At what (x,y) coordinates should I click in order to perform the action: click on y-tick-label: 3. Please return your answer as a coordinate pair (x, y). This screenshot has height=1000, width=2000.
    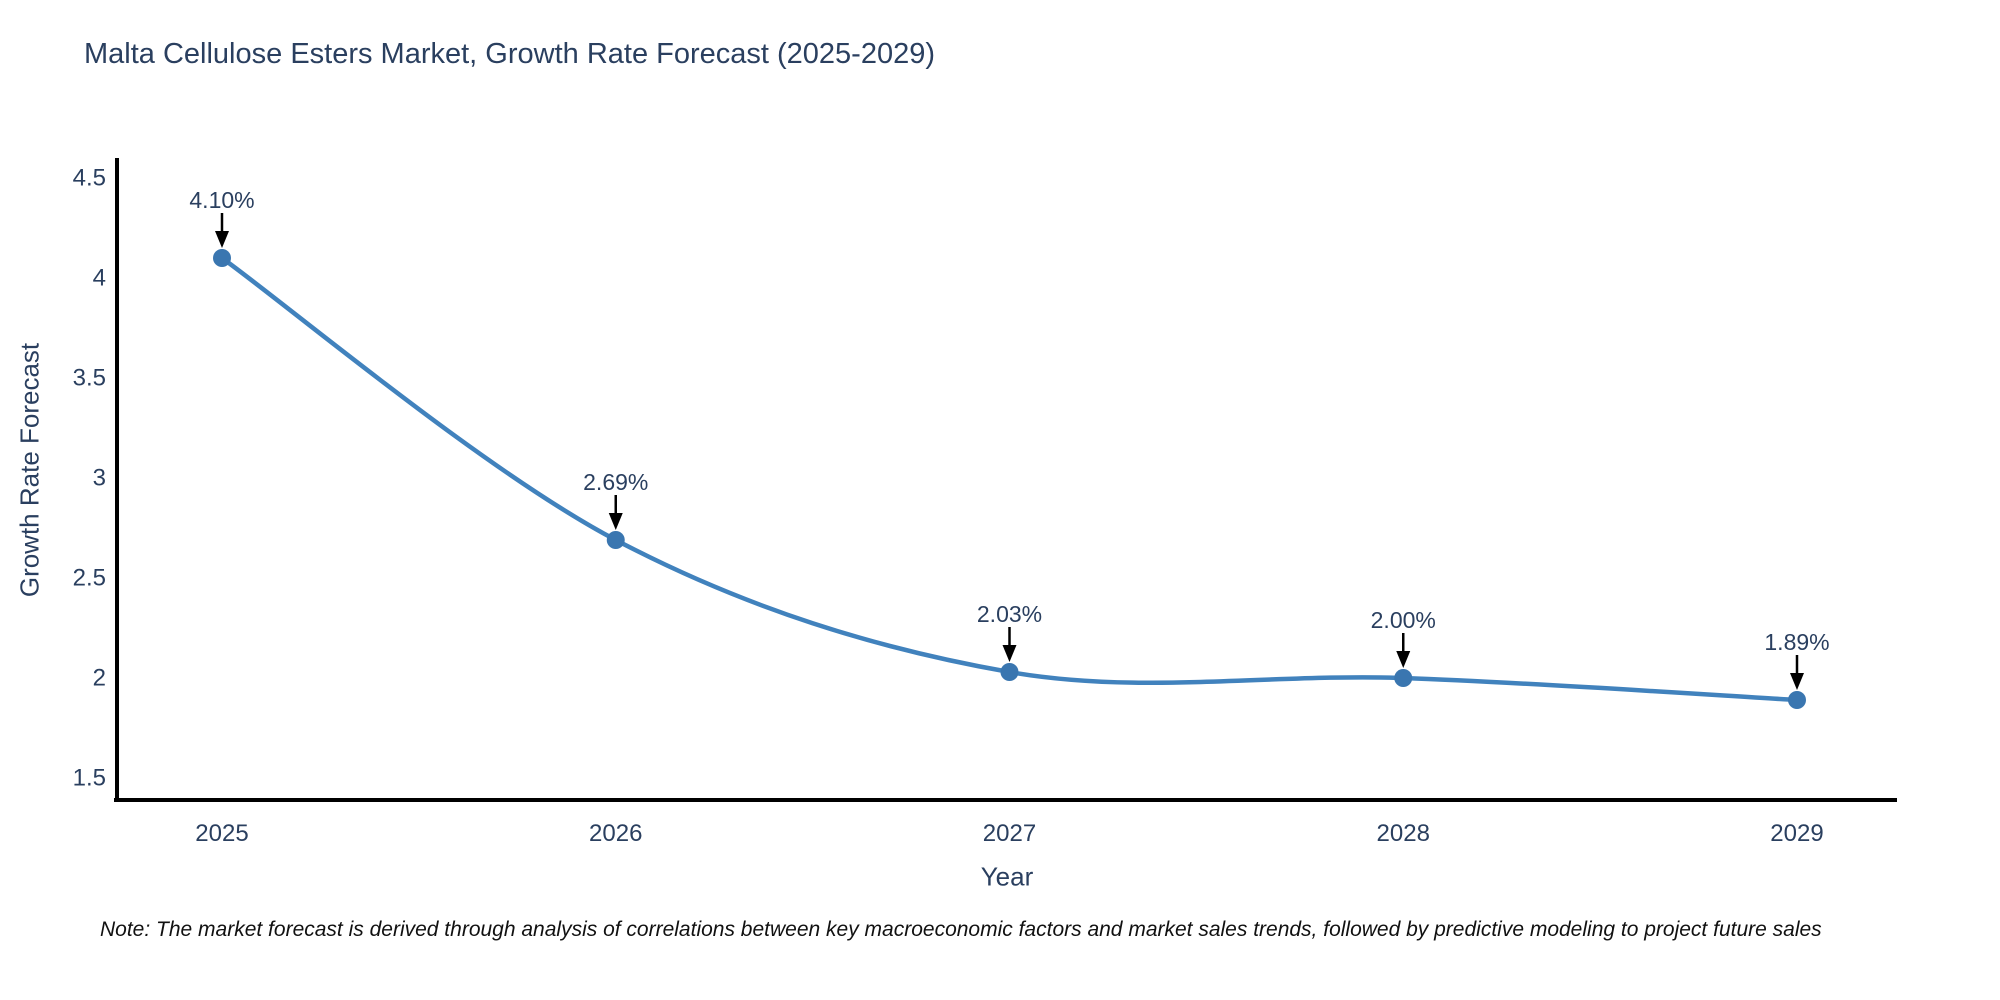
    Looking at the image, I should click on (99, 478).